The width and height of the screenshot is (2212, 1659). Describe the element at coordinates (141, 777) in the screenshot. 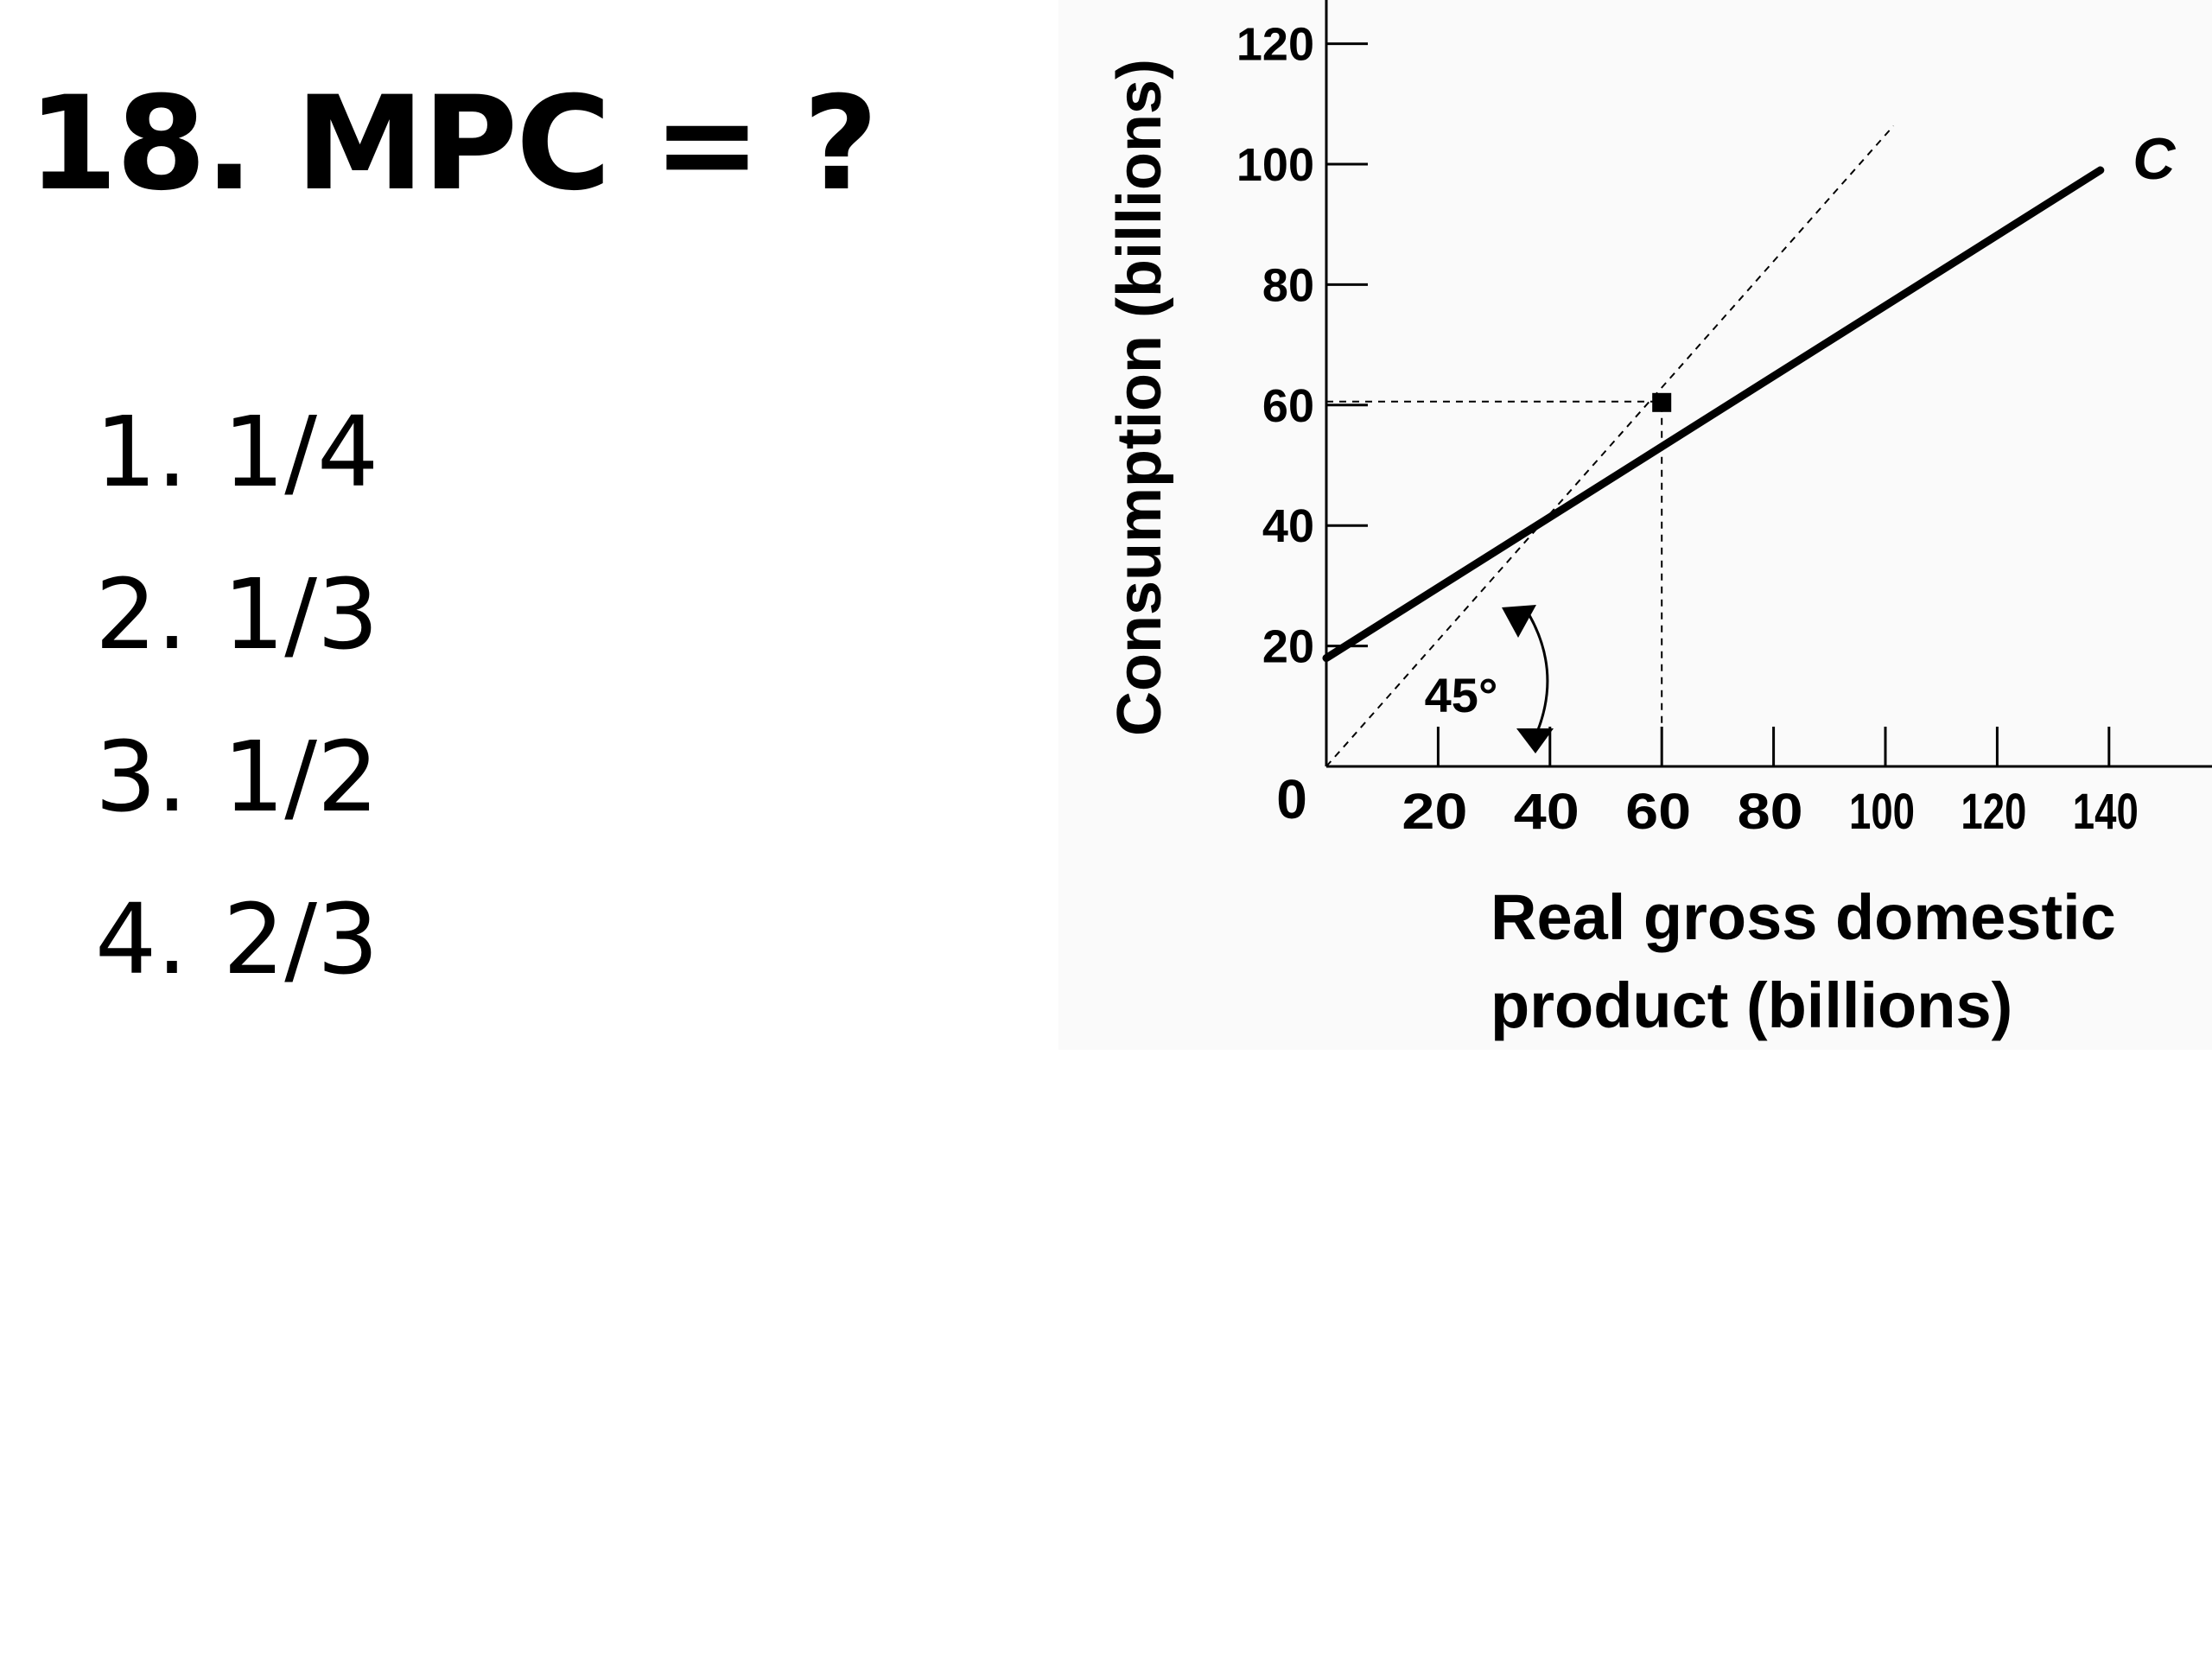

I see `choice-number: 3.` at that location.